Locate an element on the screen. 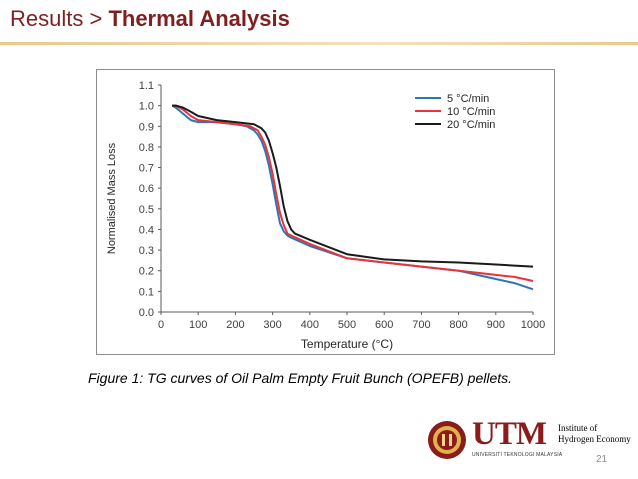 This screenshot has height=479, width=638. y-tick-label: 0.3 is located at coordinates (146, 251).